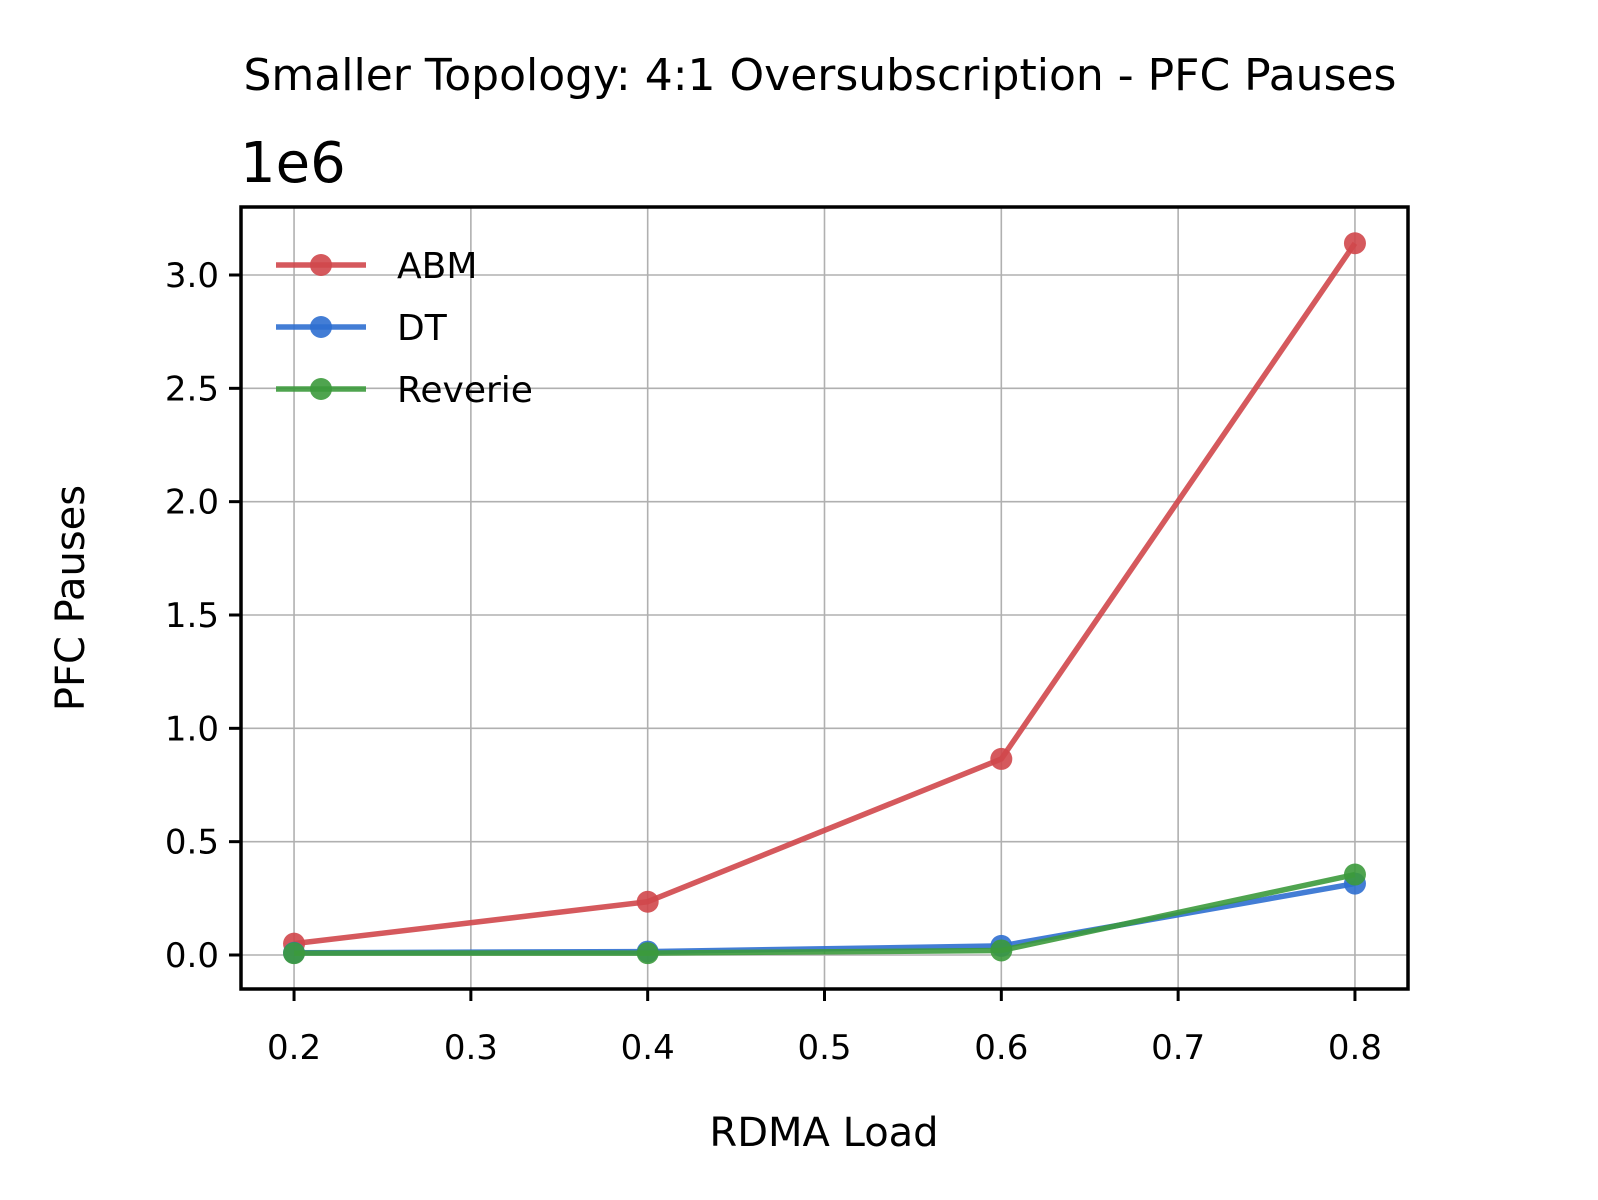 This screenshot has height=1200, width=1598. What do you see at coordinates (192, 389) in the screenshot?
I see `y-tick-label: 2.5` at bounding box center [192, 389].